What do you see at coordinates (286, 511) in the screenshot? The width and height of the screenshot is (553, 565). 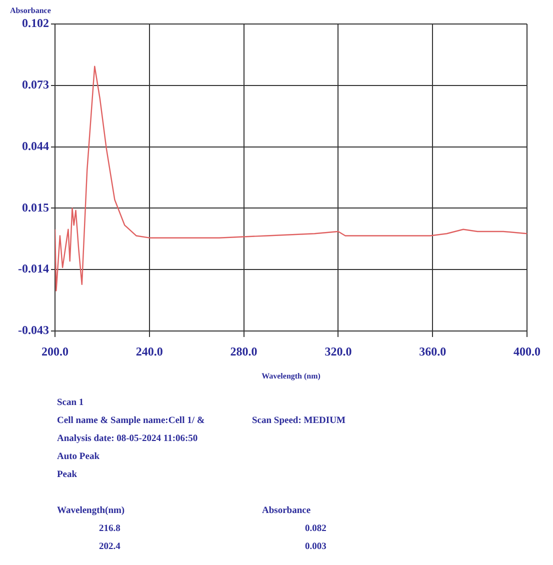 I see `text: Absorbance` at bounding box center [286, 511].